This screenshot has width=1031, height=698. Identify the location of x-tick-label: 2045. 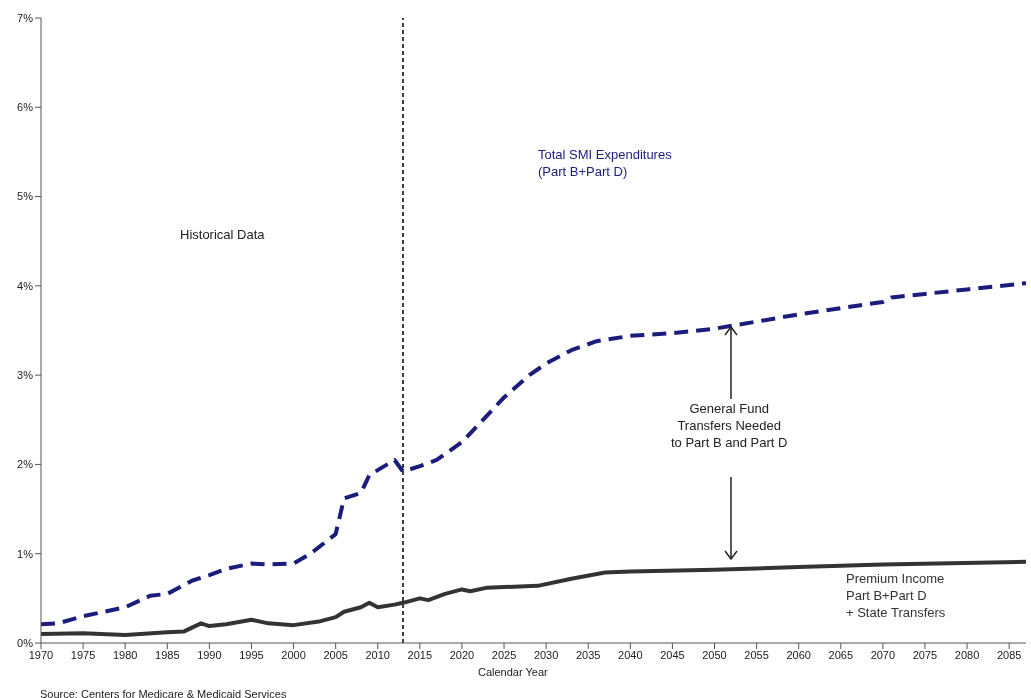
(672, 654).